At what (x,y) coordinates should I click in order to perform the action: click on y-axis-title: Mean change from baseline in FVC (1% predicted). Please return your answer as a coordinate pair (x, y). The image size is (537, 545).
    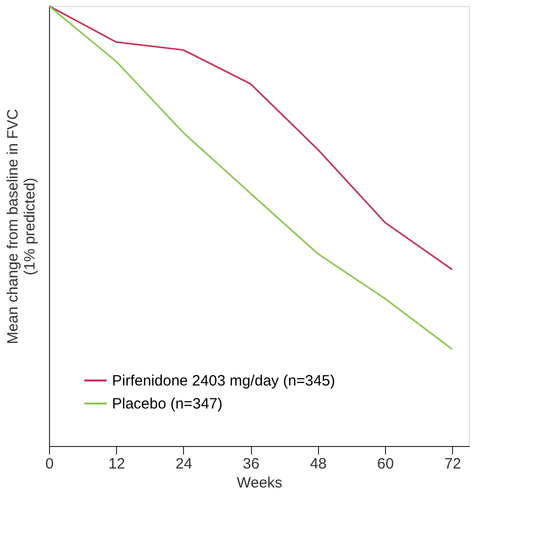
    Looking at the image, I should click on (21, 226).